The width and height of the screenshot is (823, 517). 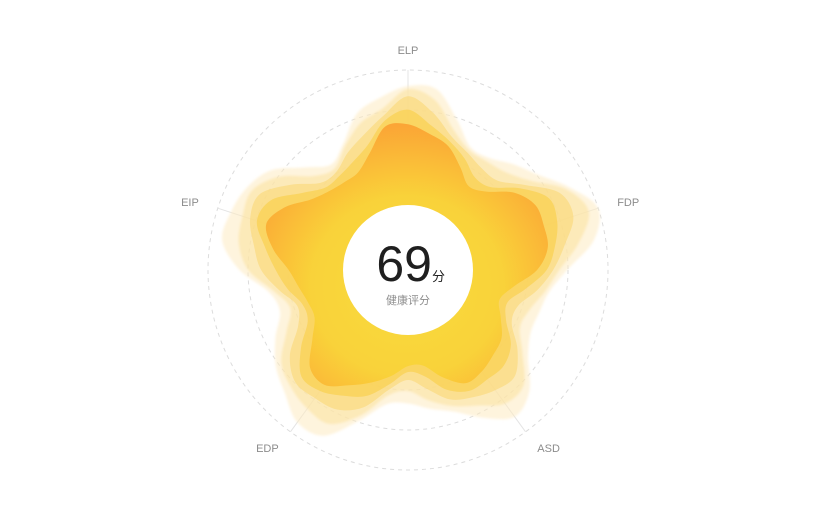 I want to click on score-value: 69, so click(x=404, y=264).